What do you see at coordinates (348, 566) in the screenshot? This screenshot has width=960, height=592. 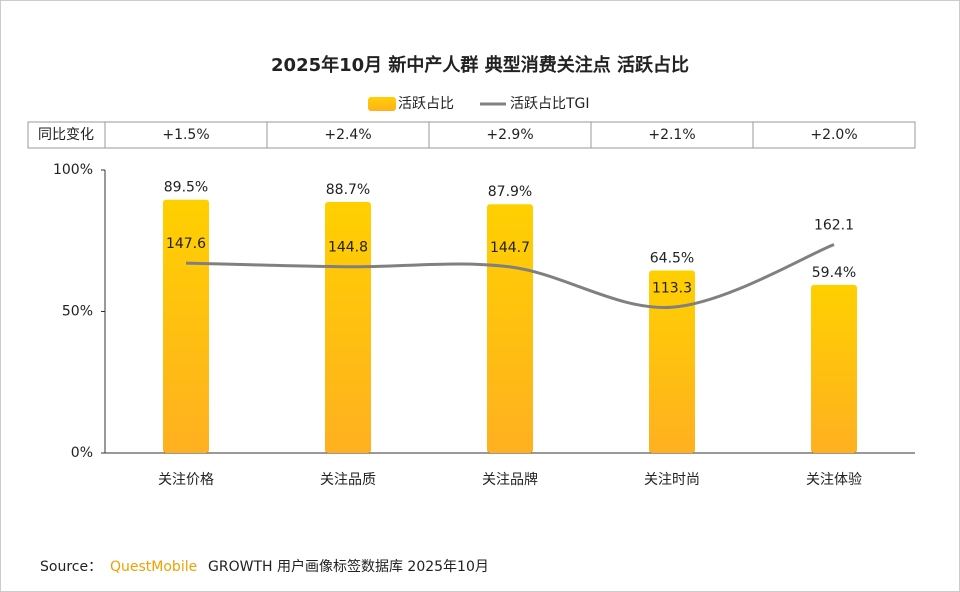 I see `source-text: GROWTH 用户画像标签数据库 2025年10月` at bounding box center [348, 566].